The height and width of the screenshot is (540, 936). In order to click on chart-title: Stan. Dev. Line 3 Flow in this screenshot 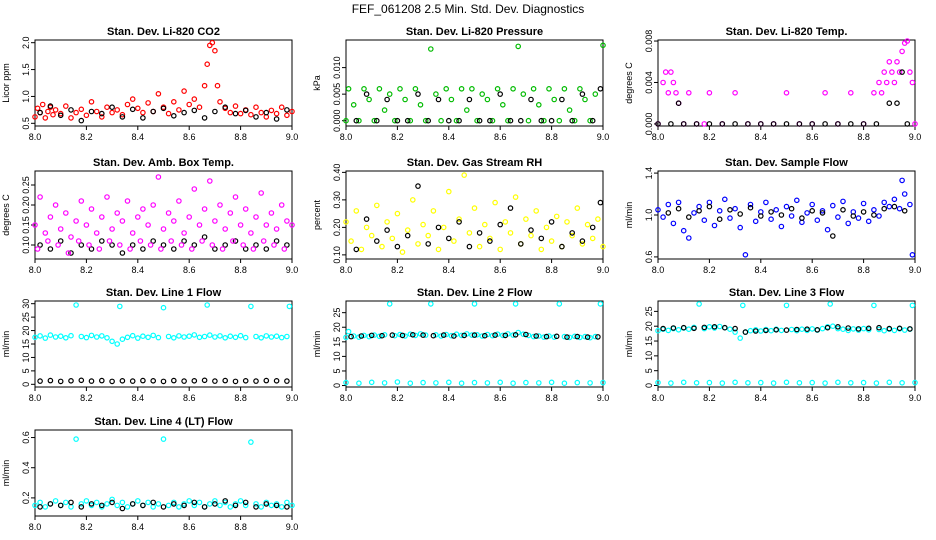, I will do `click(787, 293)`.